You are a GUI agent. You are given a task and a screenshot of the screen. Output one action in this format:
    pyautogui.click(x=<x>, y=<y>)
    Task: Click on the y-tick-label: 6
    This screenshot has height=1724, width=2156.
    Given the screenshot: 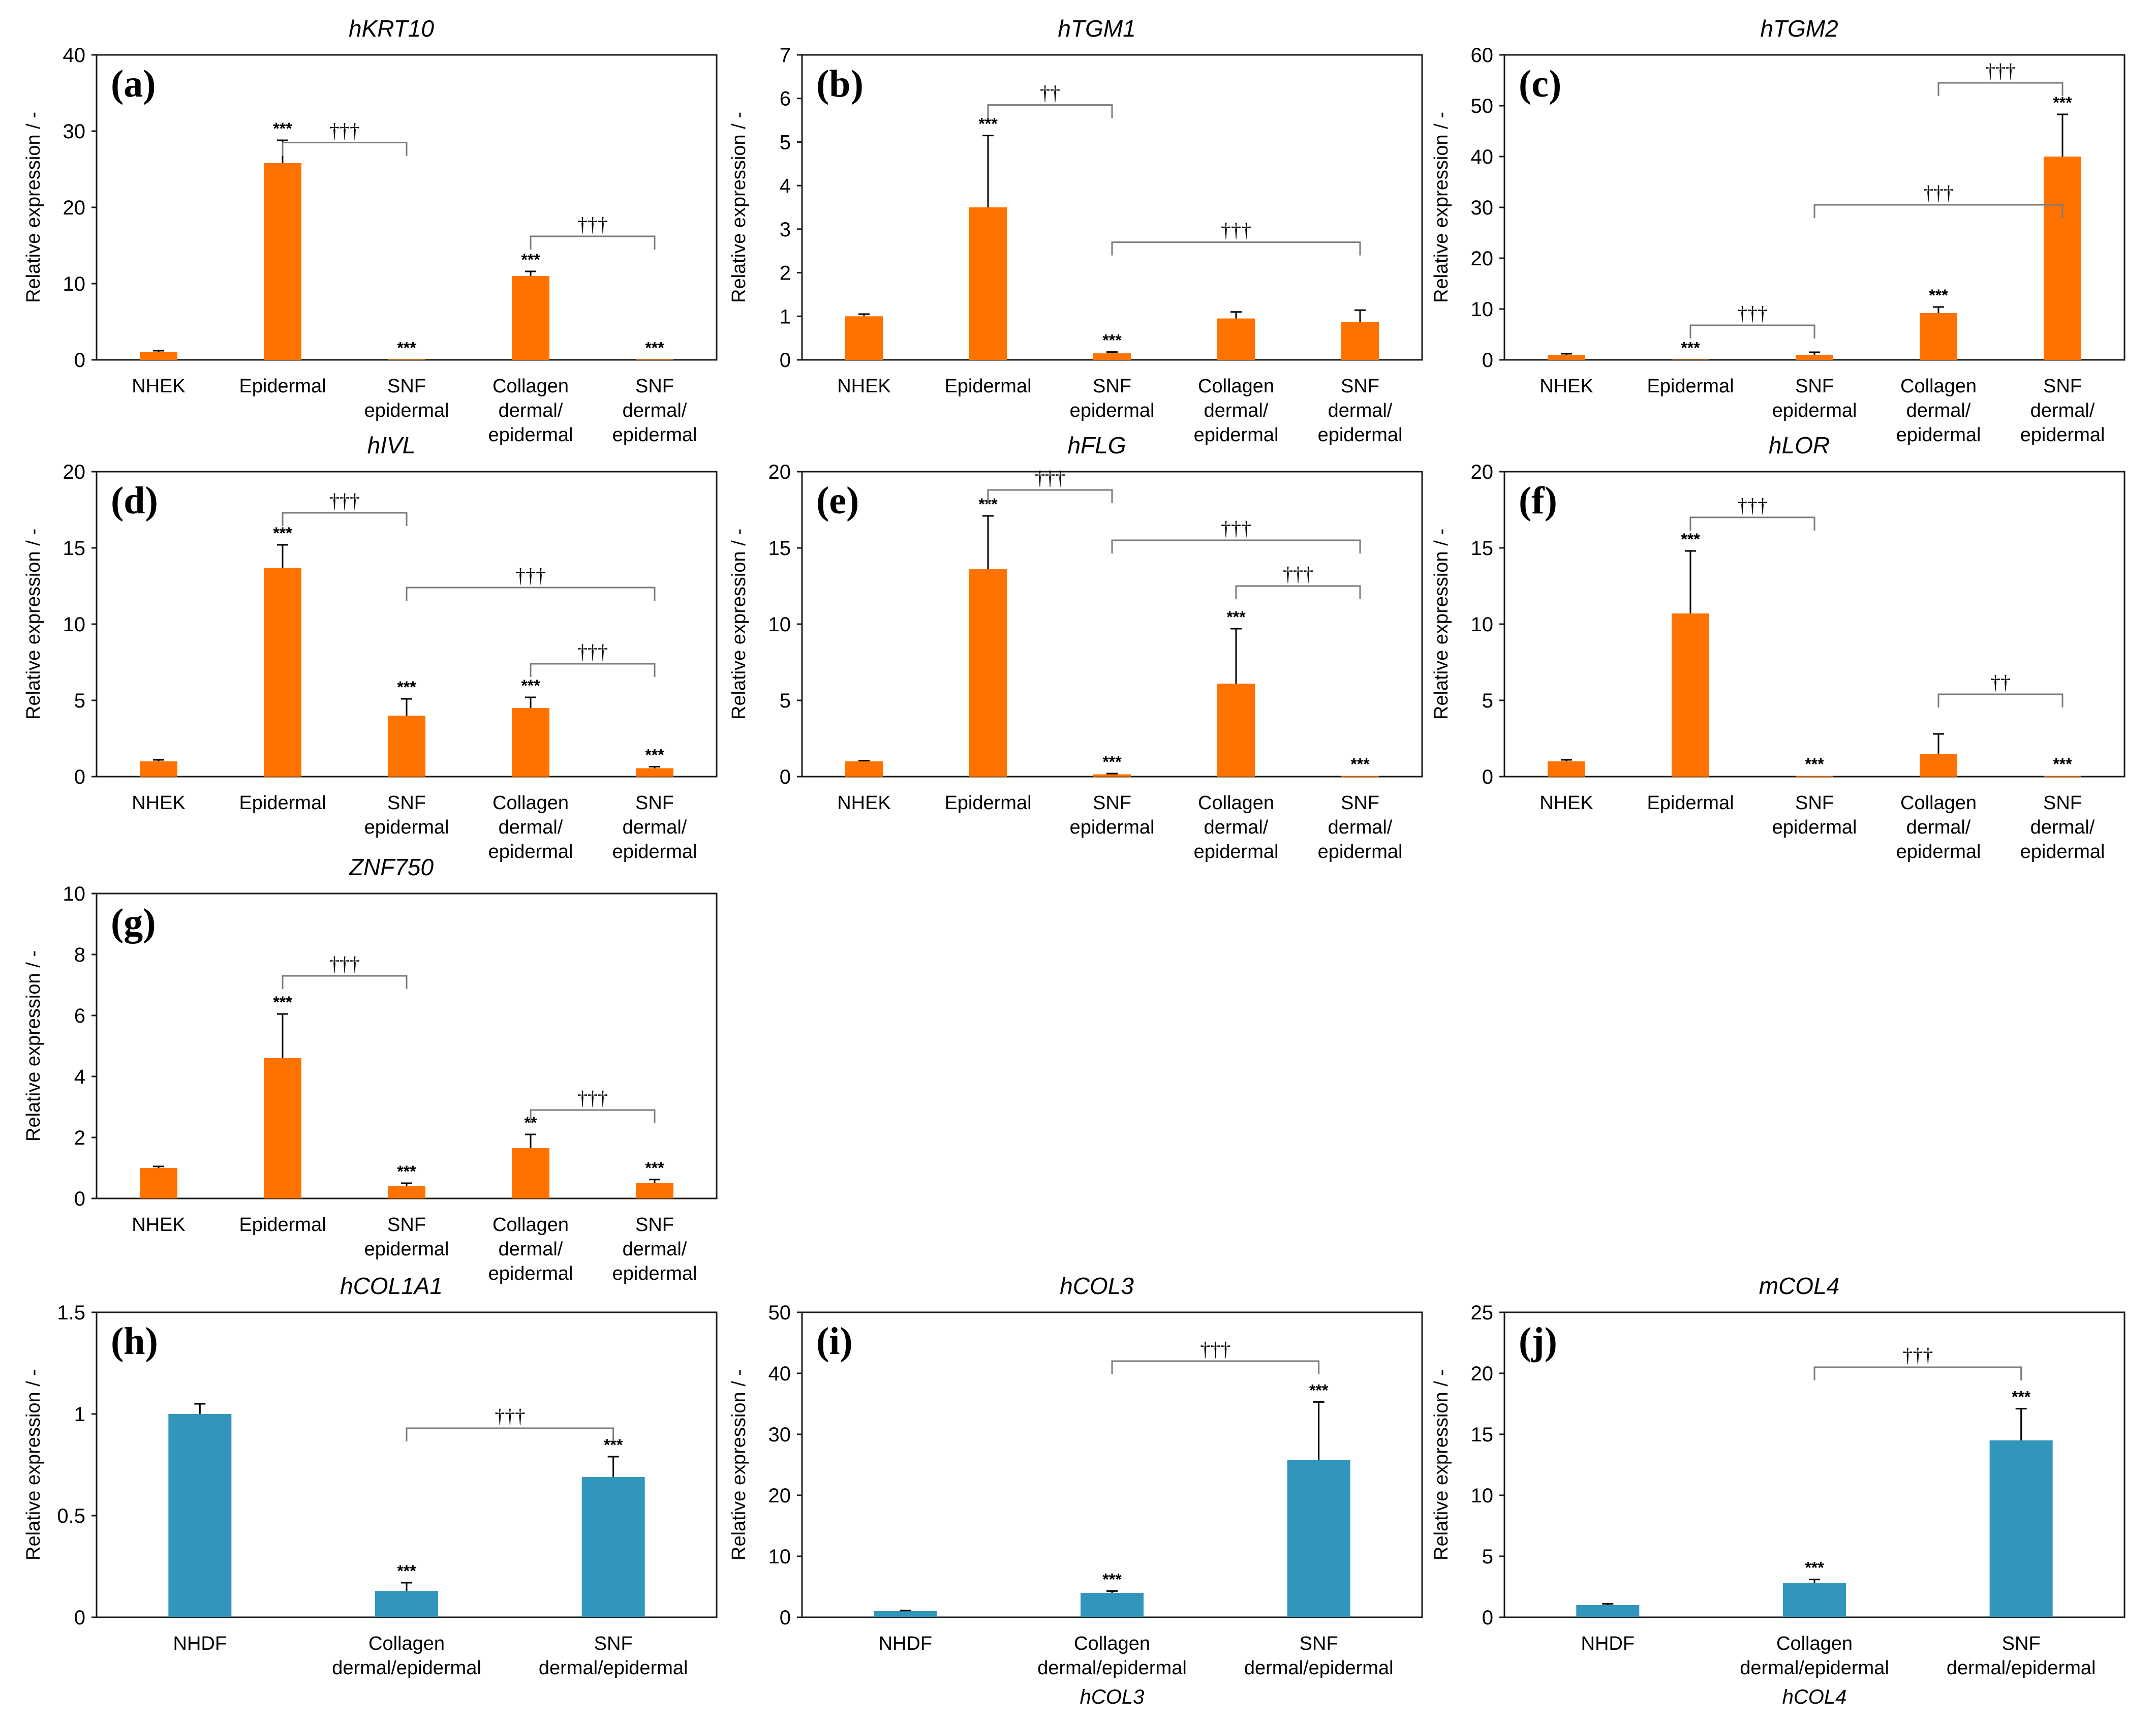 What is the action you would take?
    pyautogui.click(x=79, y=1016)
    